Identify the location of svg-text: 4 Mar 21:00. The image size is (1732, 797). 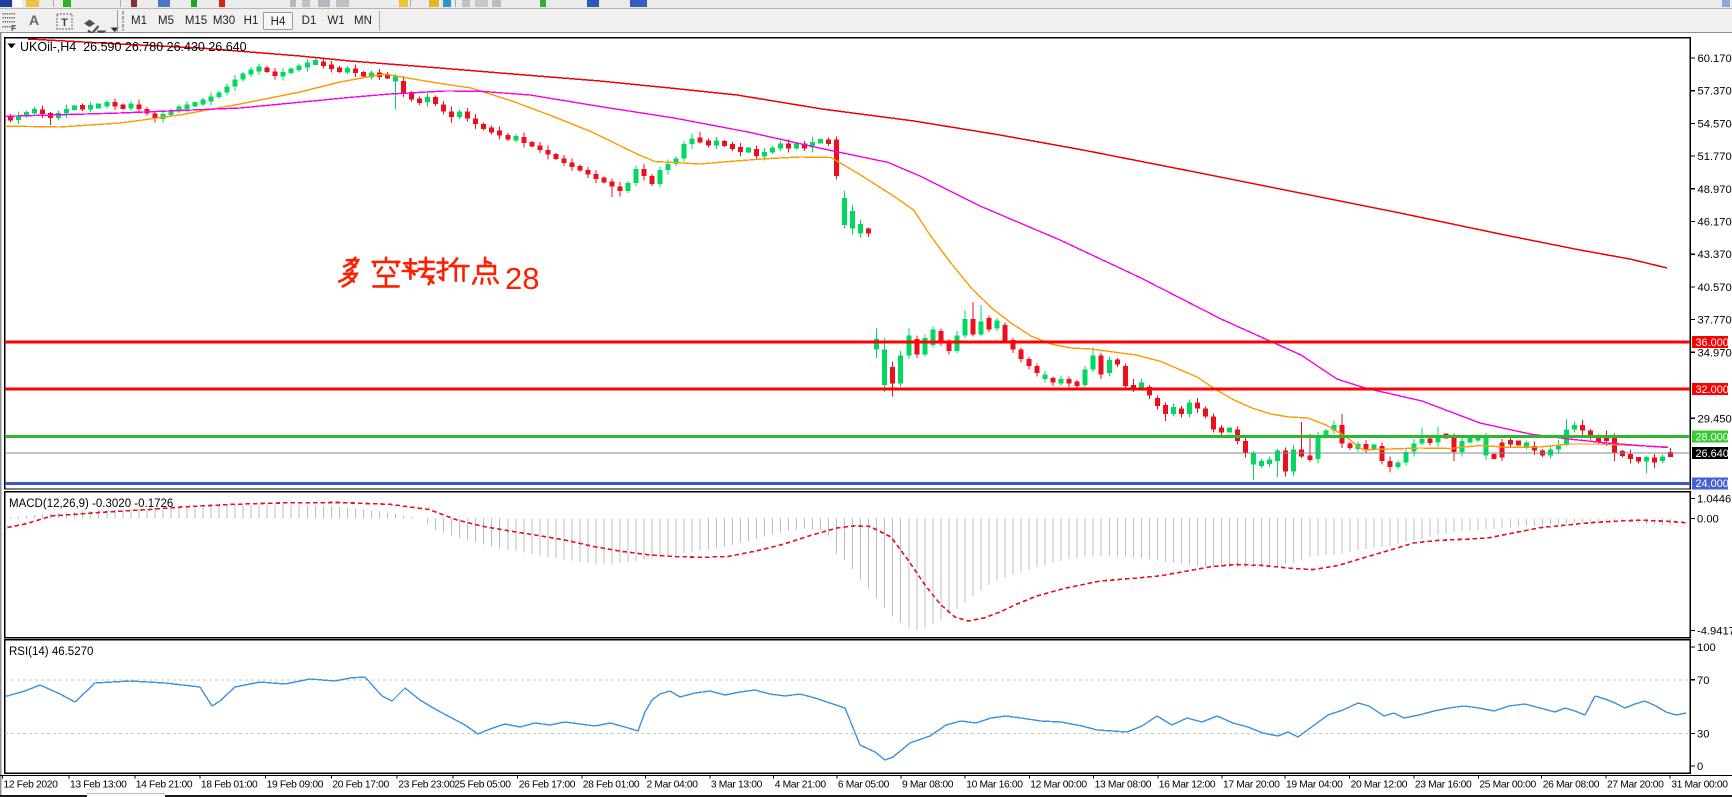
(801, 785).